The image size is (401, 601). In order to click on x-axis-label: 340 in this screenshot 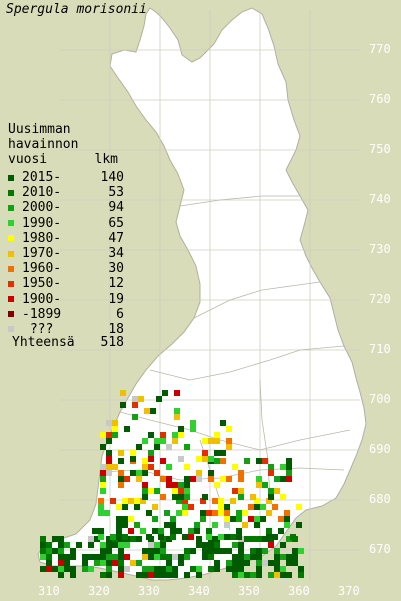, I will do `click(199, 591)`.